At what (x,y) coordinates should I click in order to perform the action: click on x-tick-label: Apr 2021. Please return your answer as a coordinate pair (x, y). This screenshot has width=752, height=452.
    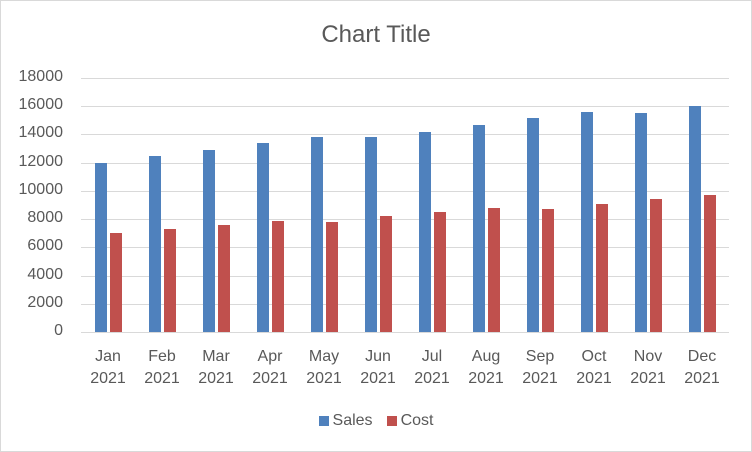
    Looking at the image, I should click on (270, 367).